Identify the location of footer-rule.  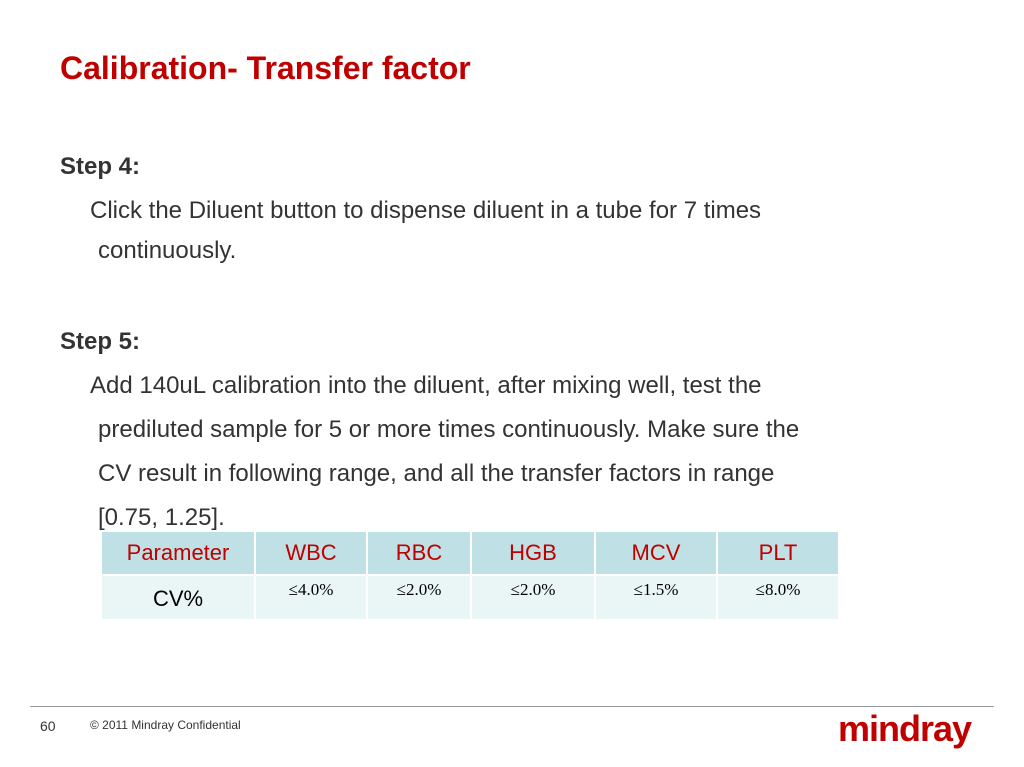
(512, 706).